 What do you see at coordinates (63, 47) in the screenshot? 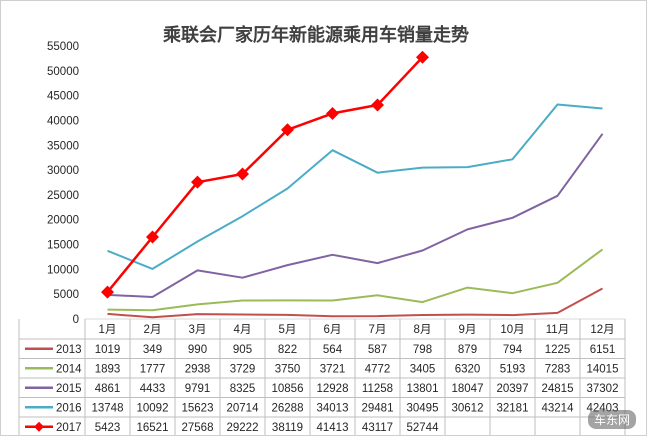
I see `y-tick-label-11: 55000` at bounding box center [63, 47].